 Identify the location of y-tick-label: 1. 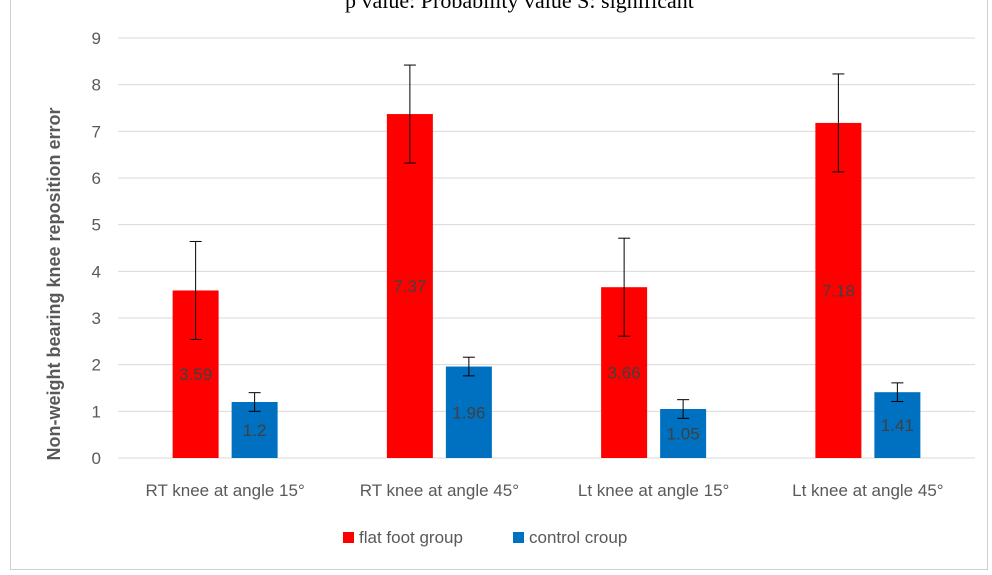
(96, 411).